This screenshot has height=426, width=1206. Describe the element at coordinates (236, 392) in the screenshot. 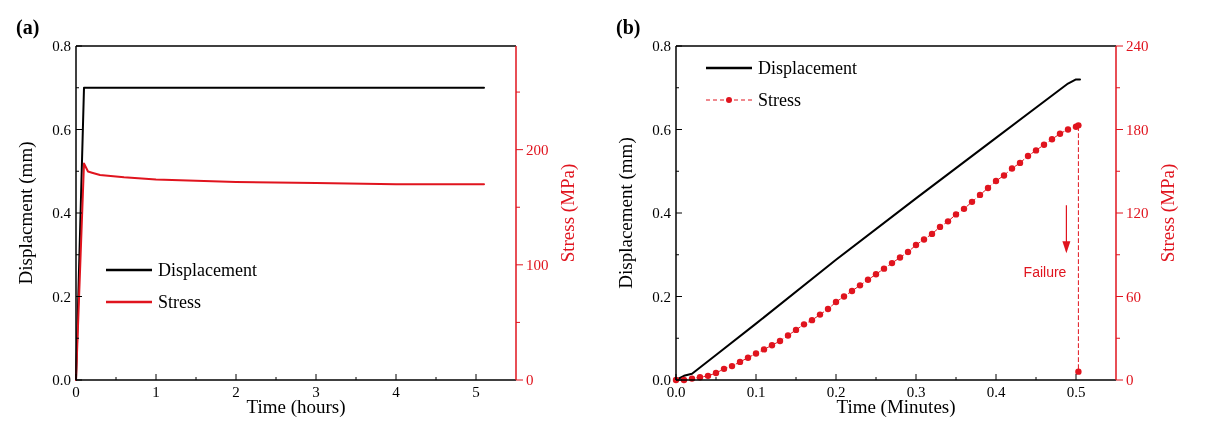

I see `x-tick-label: 2` at that location.